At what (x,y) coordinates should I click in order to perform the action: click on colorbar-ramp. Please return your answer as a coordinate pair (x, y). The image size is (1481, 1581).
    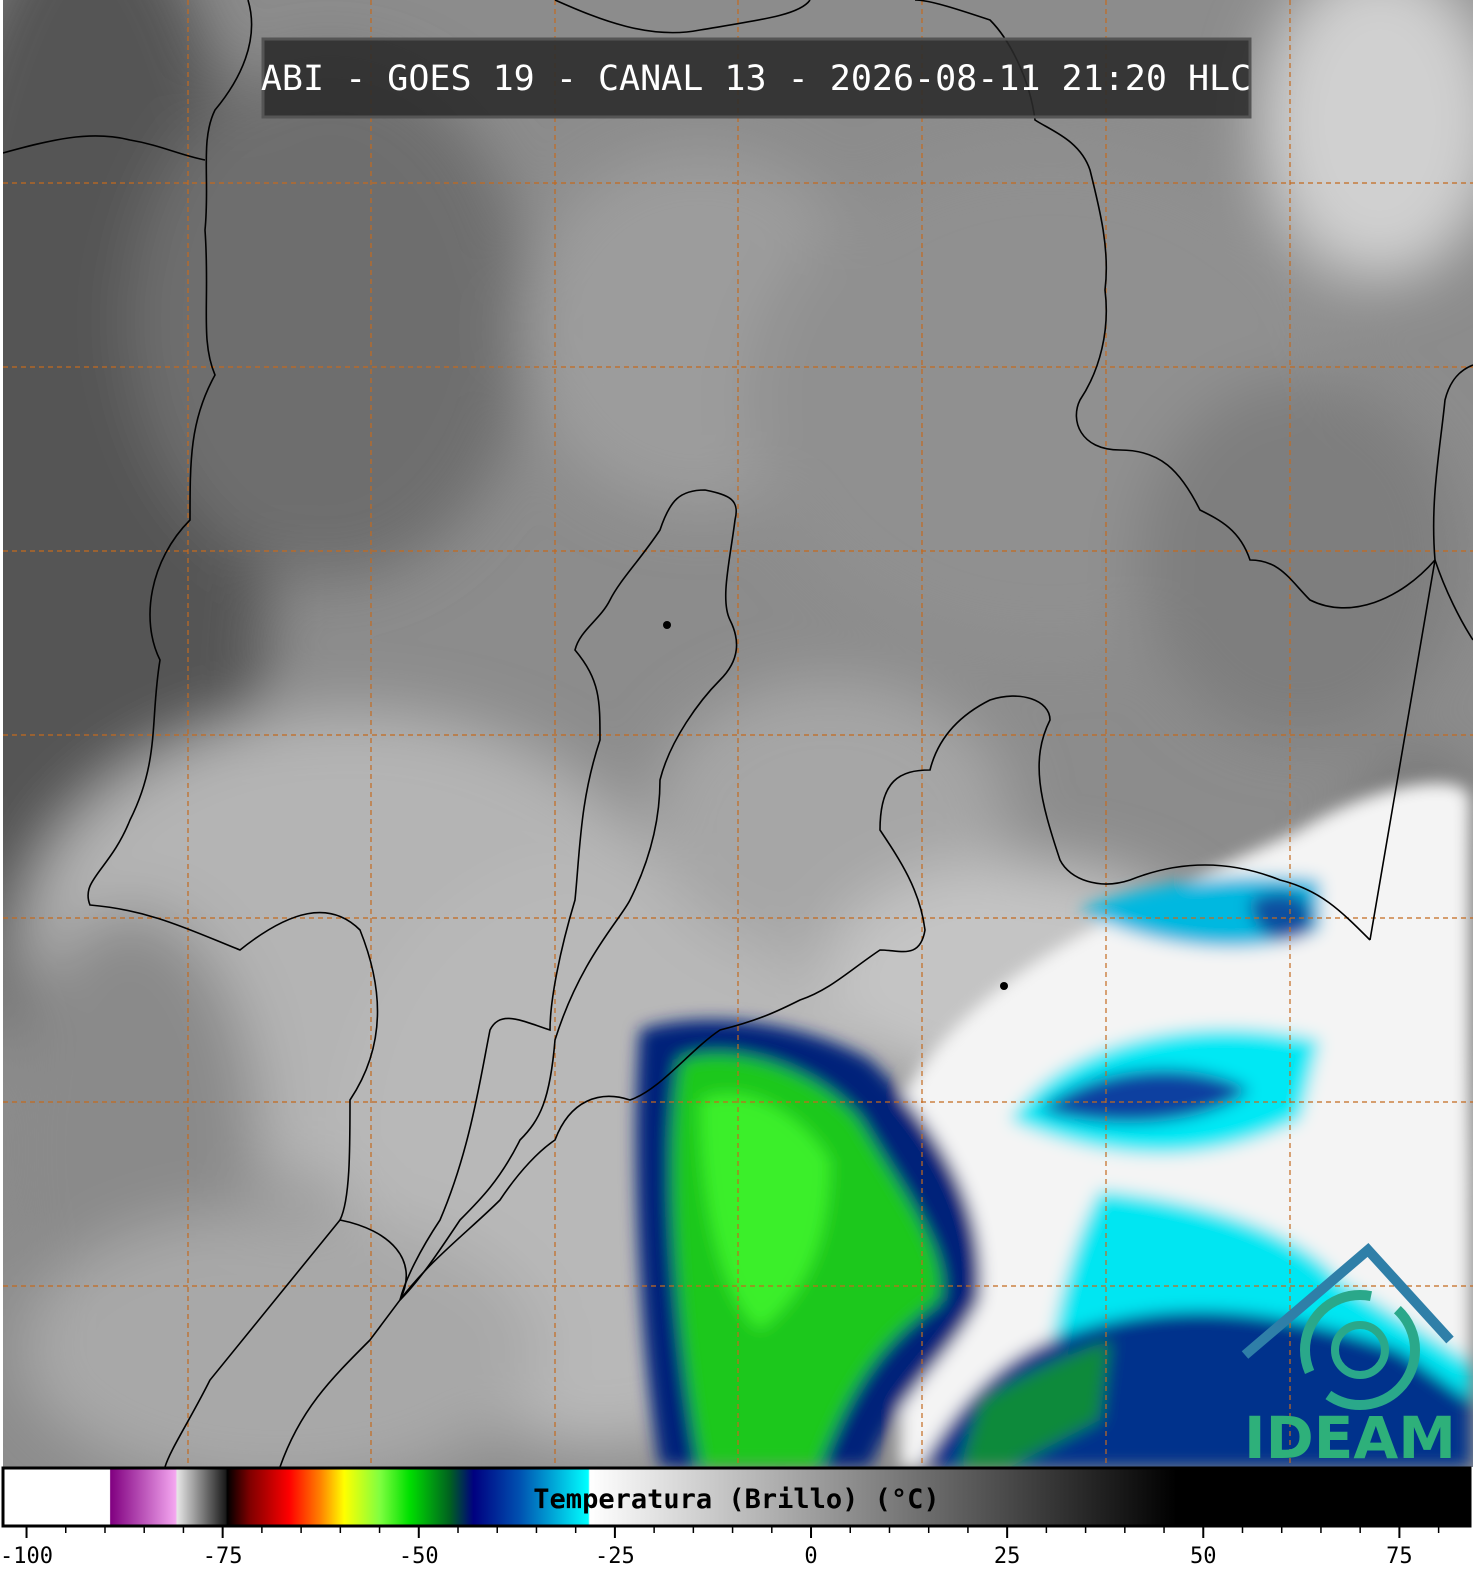
    Looking at the image, I should click on (736, 1497).